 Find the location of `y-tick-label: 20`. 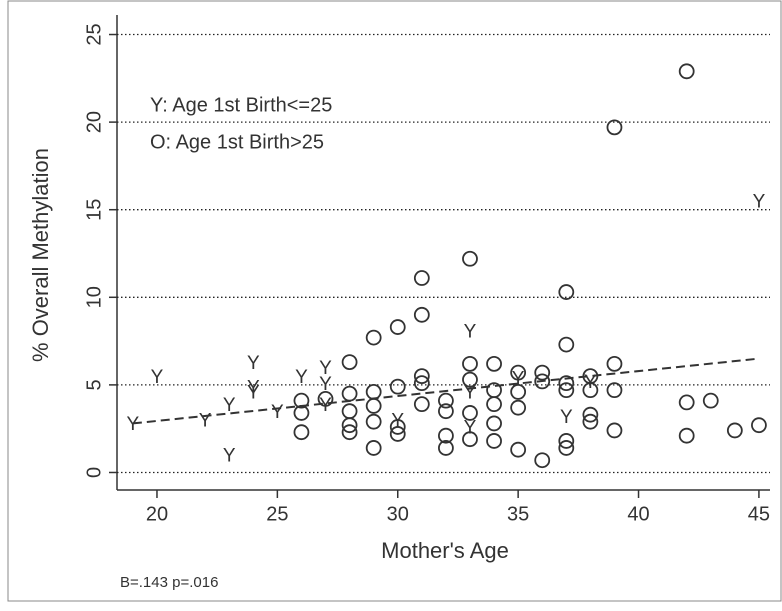

y-tick-label: 20 is located at coordinates (94, 122).